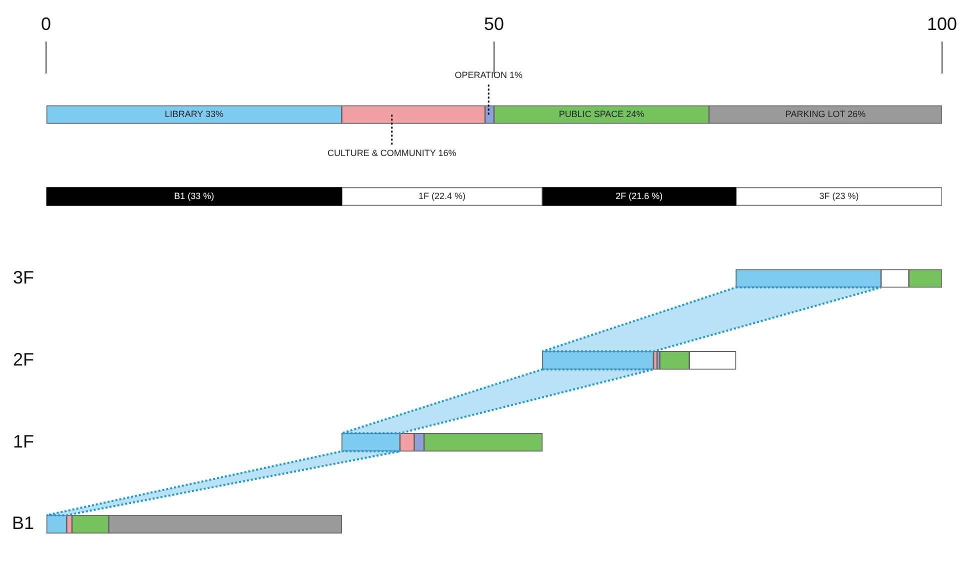 The width and height of the screenshot is (971, 585). What do you see at coordinates (942, 24) in the screenshot?
I see `x-tick-label: 100` at bounding box center [942, 24].